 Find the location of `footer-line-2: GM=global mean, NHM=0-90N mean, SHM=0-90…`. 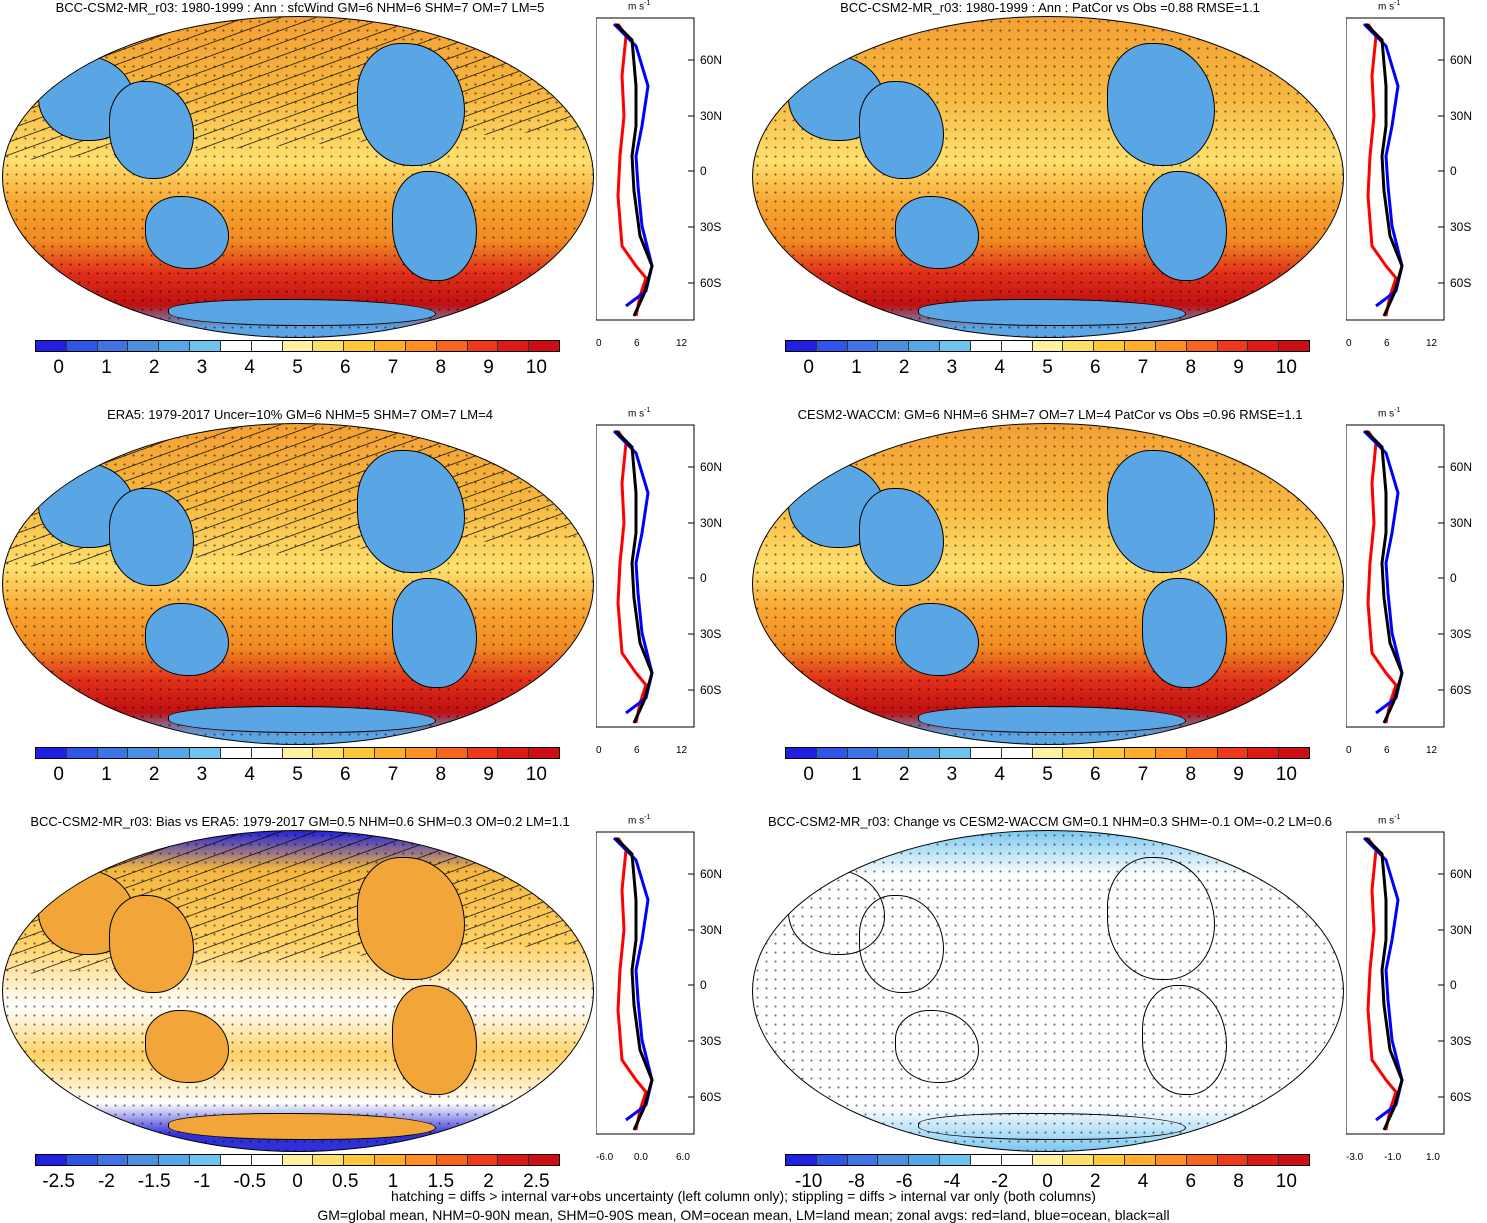

footer-line-2: GM=global mean, NHM=0-90N mean, SHM=0-90… is located at coordinates (743, 1215).